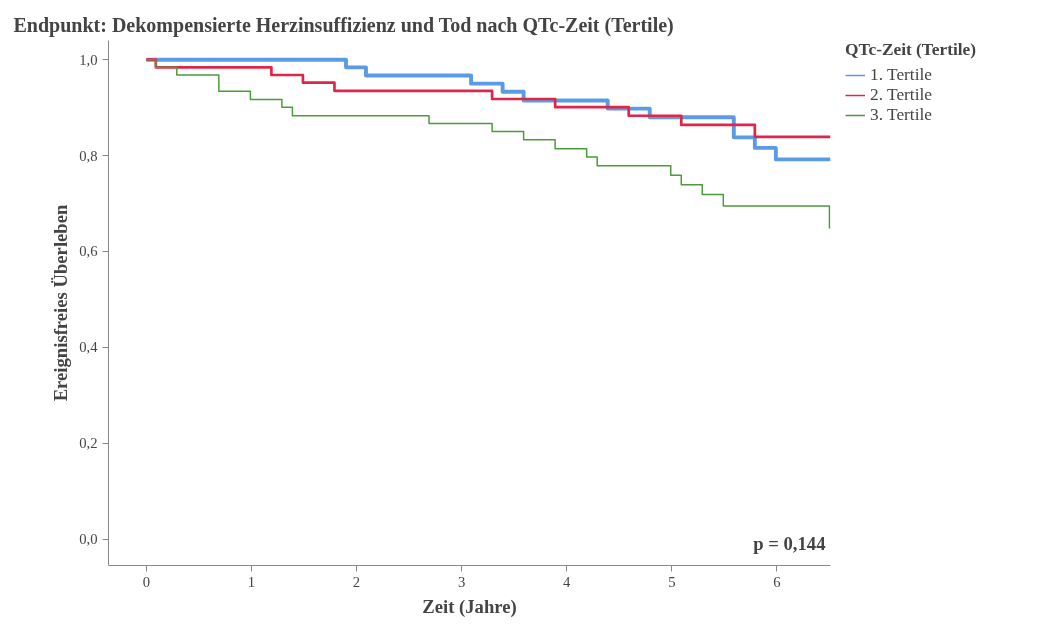 The image size is (1055, 629). I want to click on x-tick-label: 6, so click(777, 581).